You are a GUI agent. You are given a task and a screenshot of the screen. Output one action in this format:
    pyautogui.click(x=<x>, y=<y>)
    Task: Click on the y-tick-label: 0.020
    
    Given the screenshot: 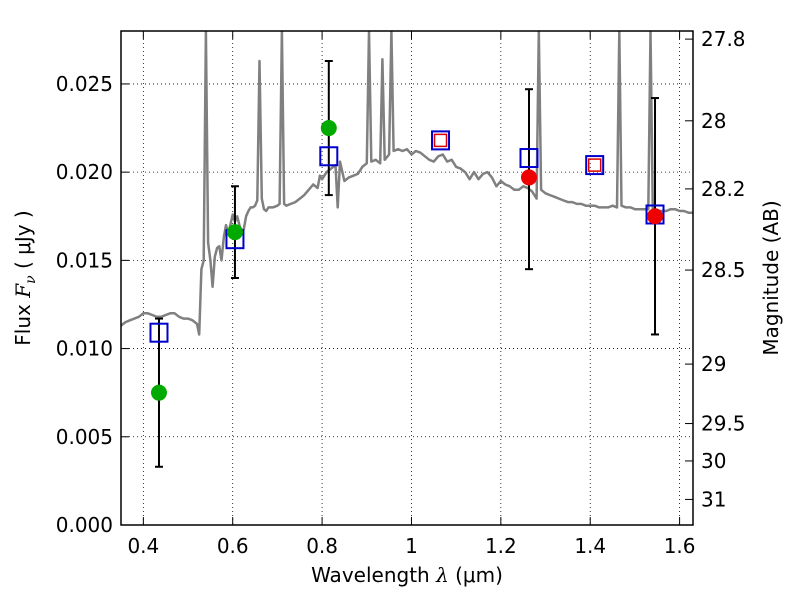 What is the action you would take?
    pyautogui.click(x=84, y=172)
    